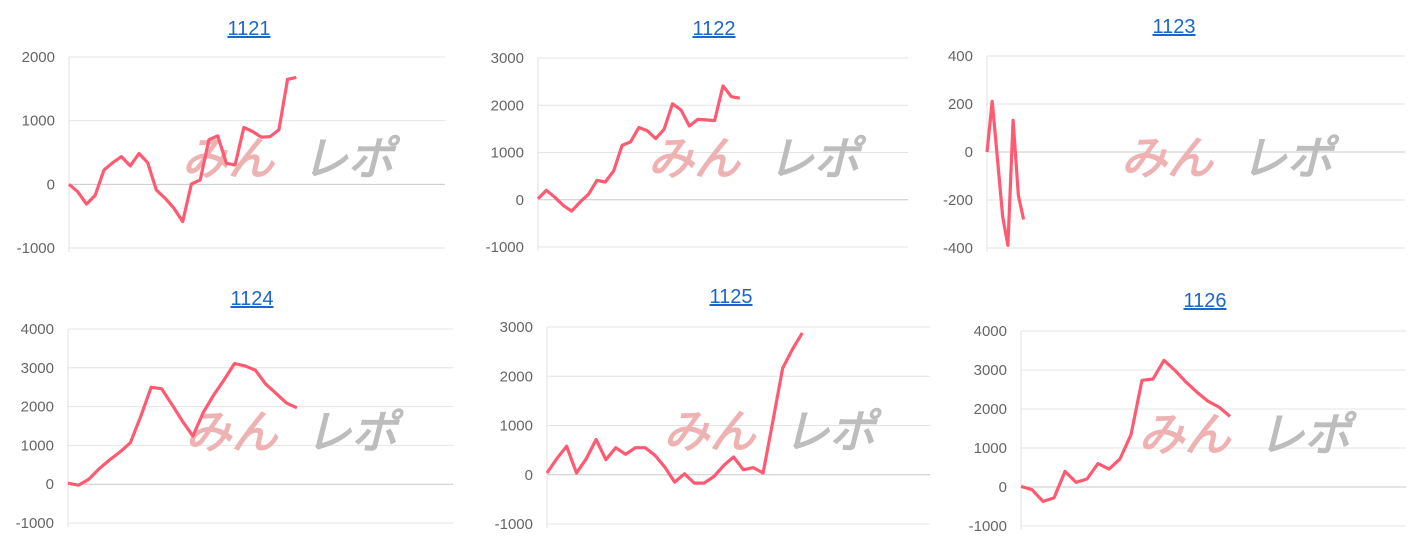  I want to click on chart-title-link: 1125, so click(731, 297).